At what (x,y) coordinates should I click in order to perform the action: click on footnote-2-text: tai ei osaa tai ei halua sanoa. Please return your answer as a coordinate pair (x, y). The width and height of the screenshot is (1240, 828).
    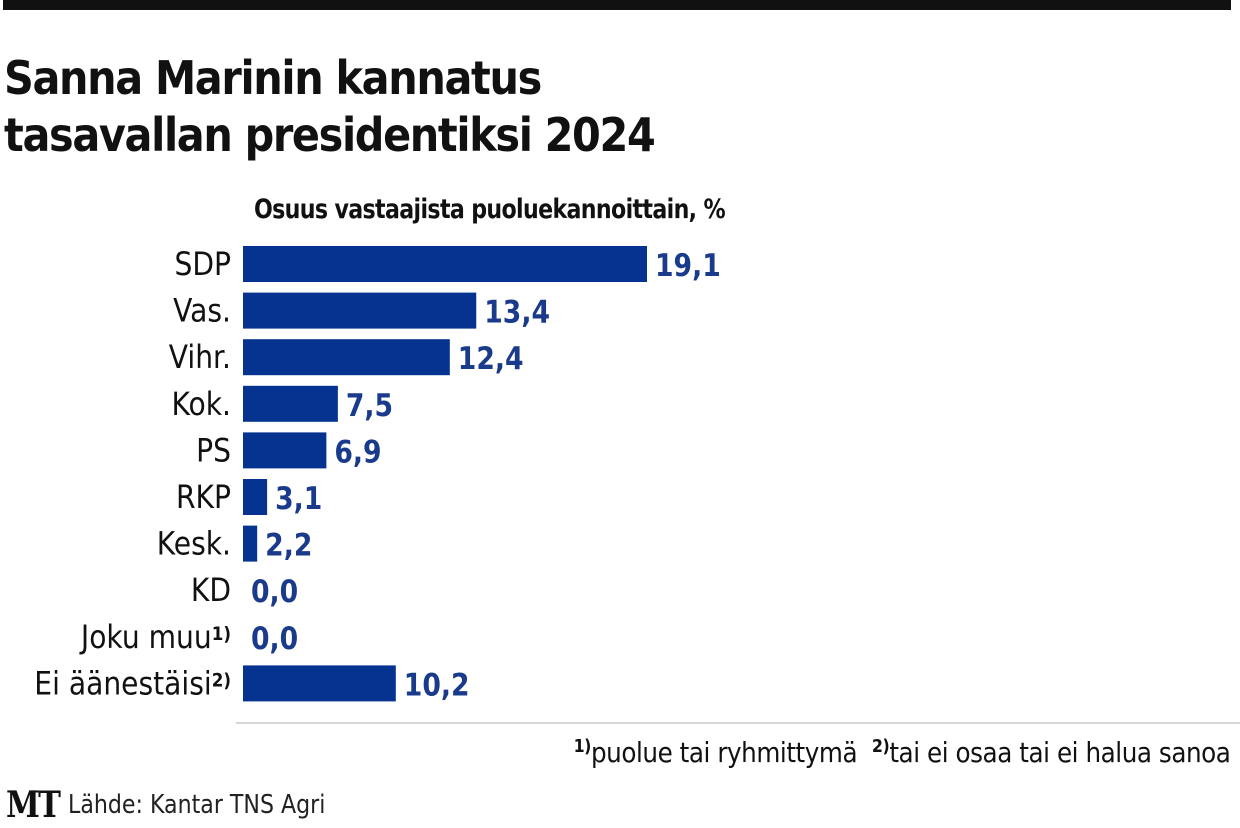
    Looking at the image, I should click on (1059, 752).